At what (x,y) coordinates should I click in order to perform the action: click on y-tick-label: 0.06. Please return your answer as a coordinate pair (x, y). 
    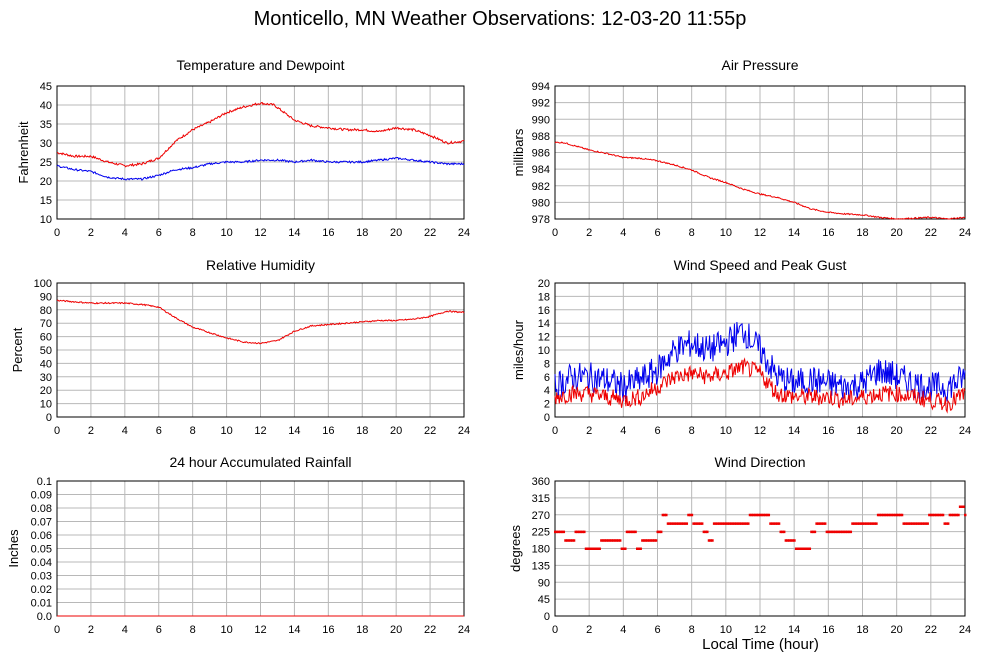
    Looking at the image, I should click on (41, 536).